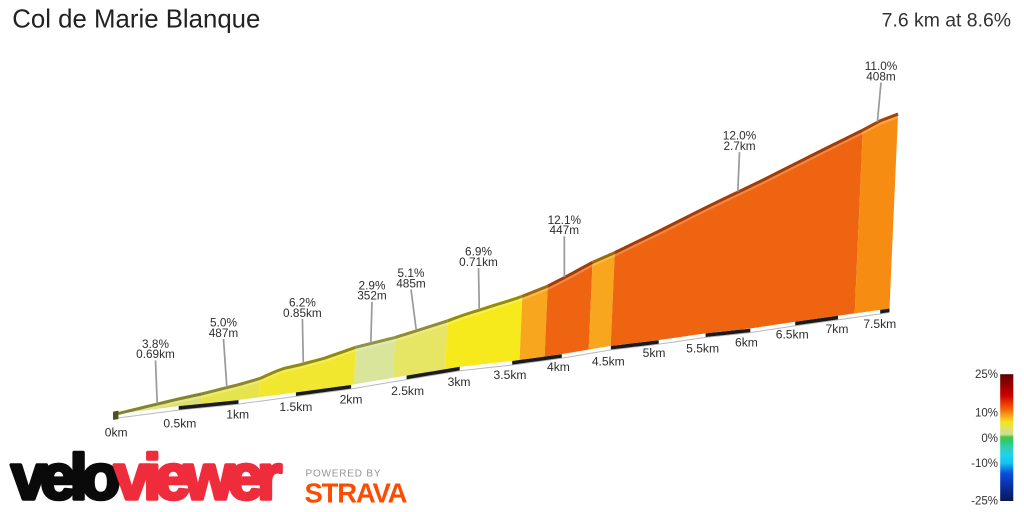 The width and height of the screenshot is (1024, 512). I want to click on svg-text: 4km, so click(558, 367).